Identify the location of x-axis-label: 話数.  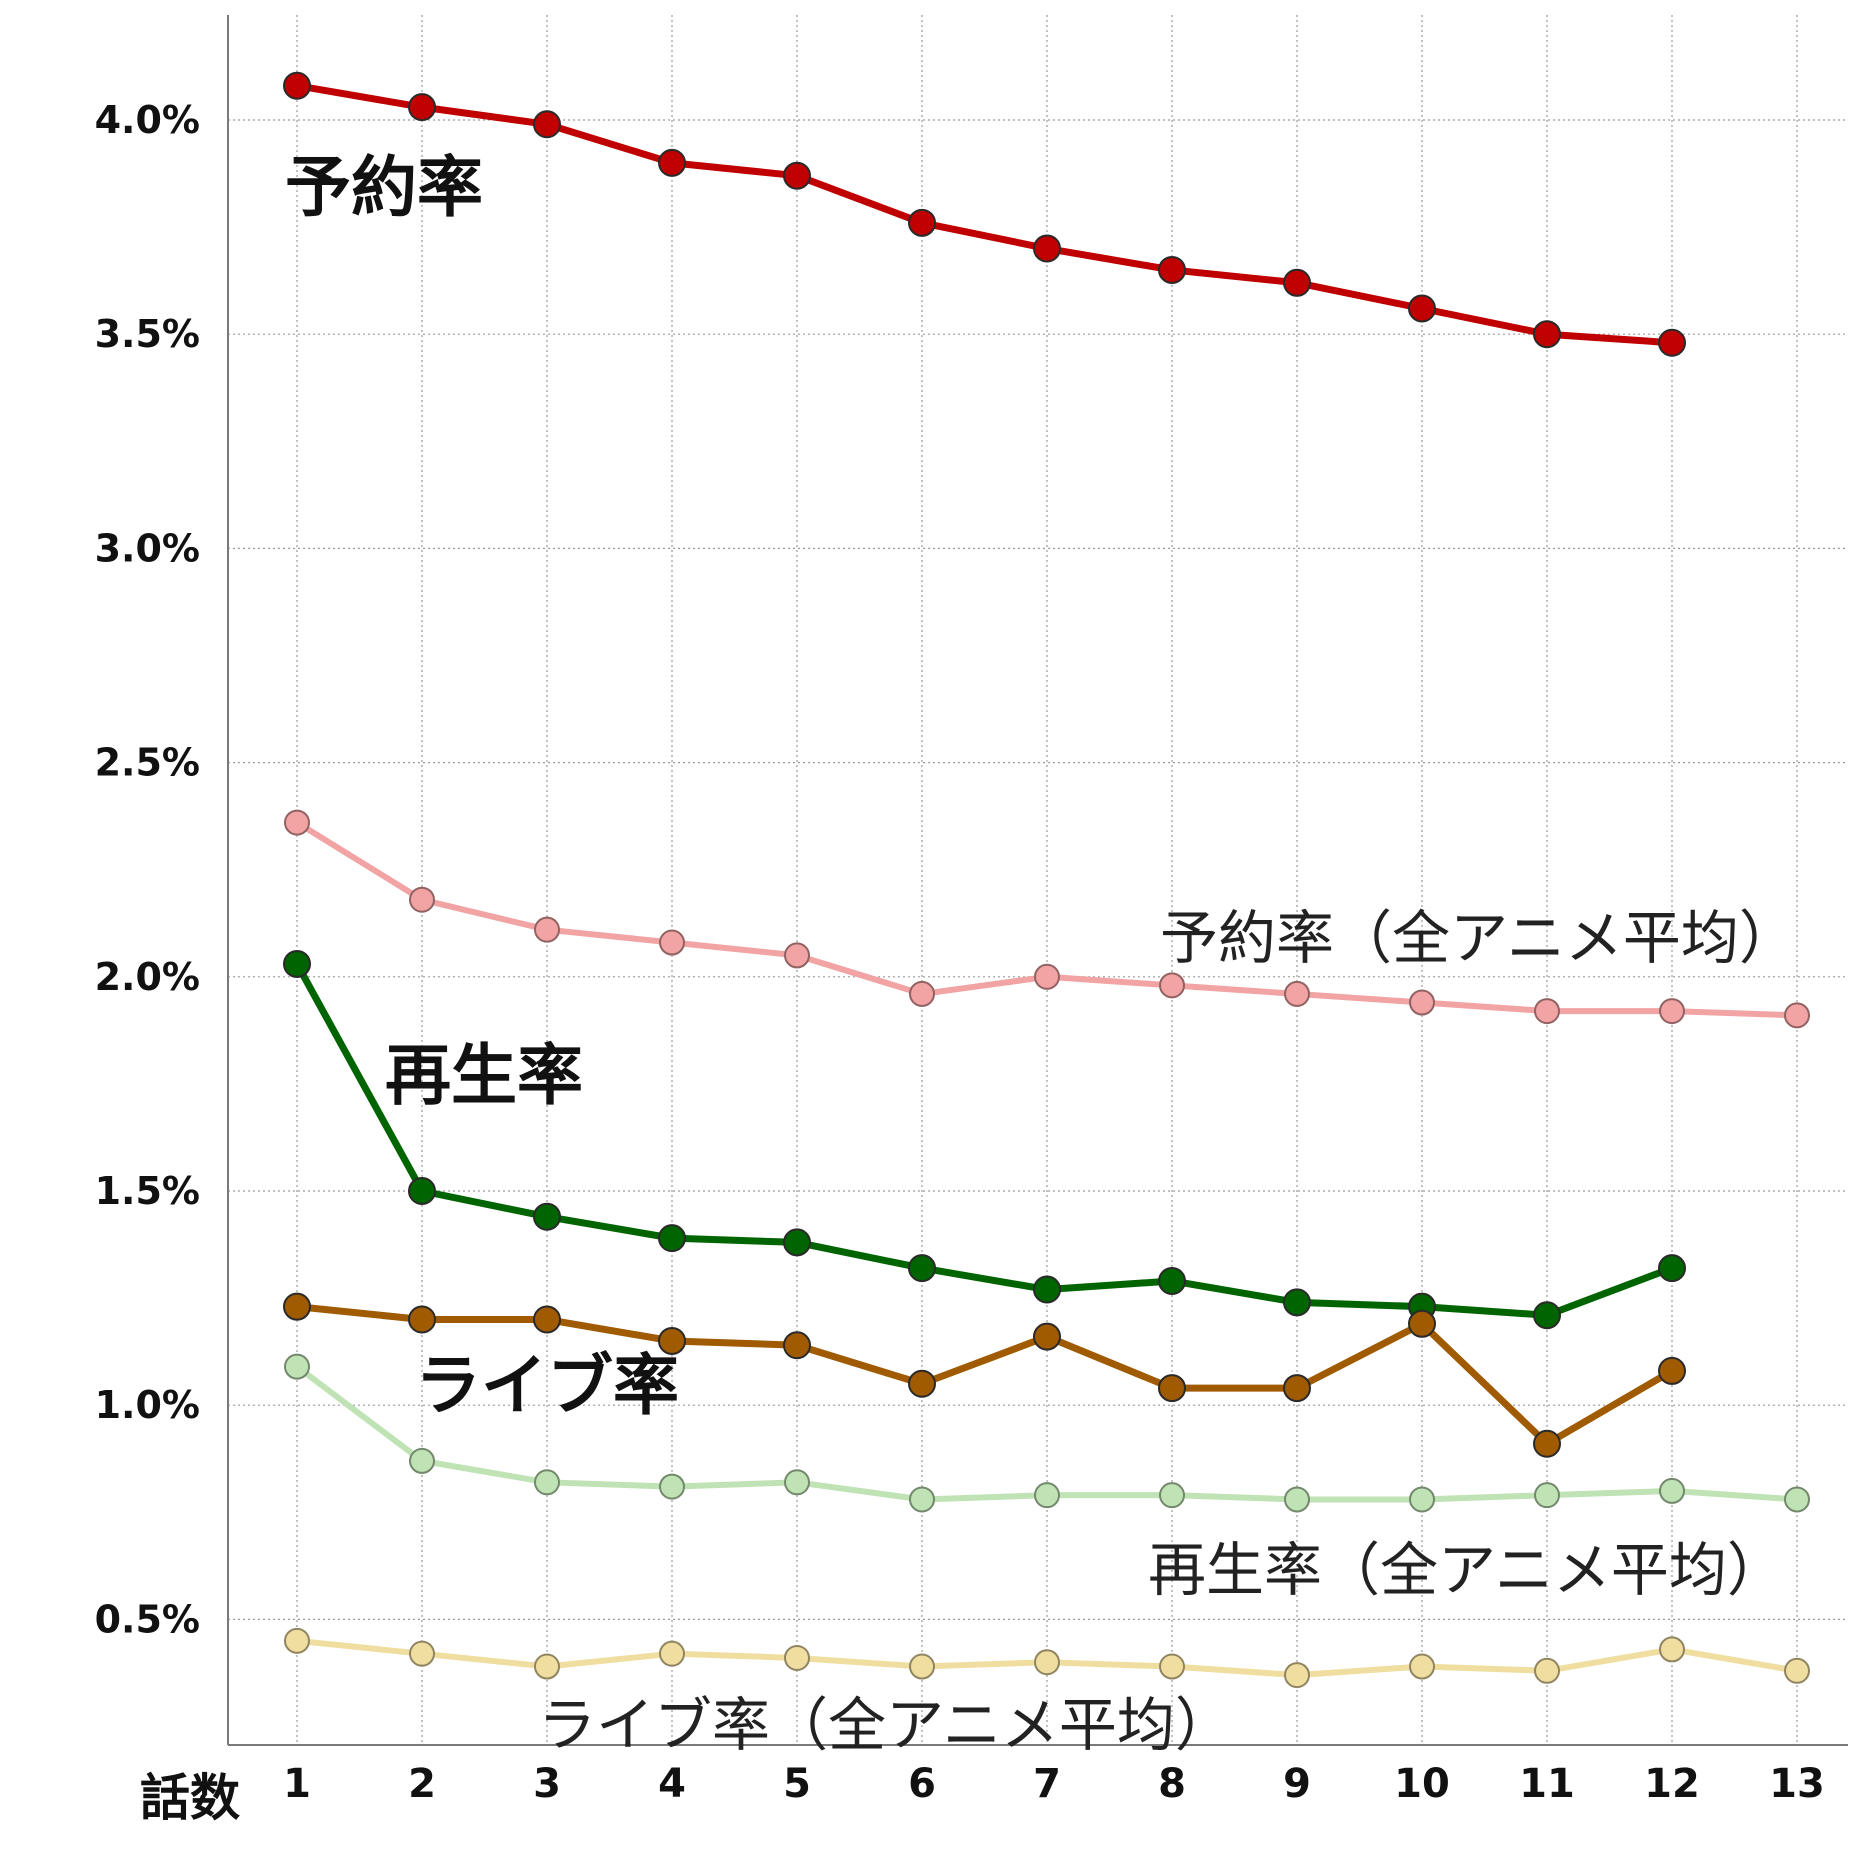
(190, 1798).